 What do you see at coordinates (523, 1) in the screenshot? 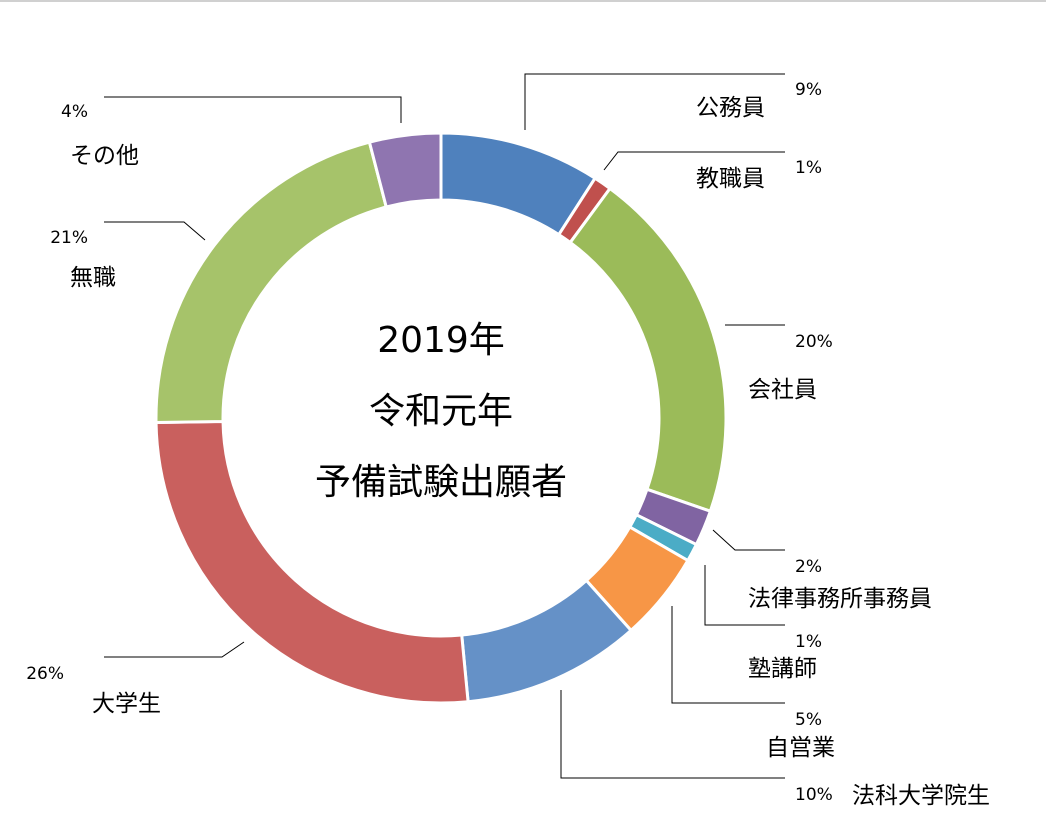
I see `top-divider` at bounding box center [523, 1].